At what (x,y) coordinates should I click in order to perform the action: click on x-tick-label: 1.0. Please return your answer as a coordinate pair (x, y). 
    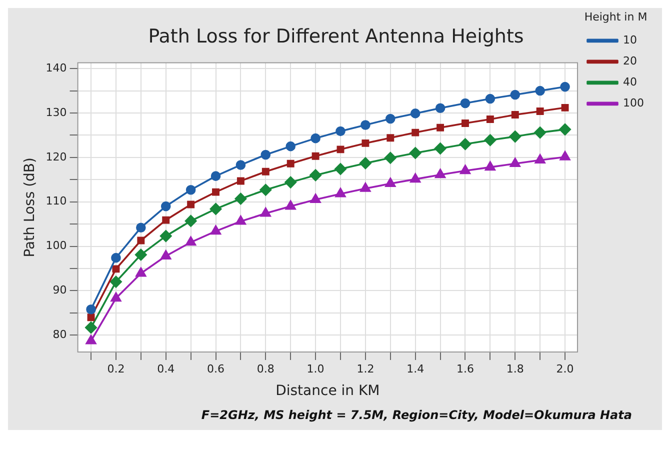
    Looking at the image, I should click on (315, 369).